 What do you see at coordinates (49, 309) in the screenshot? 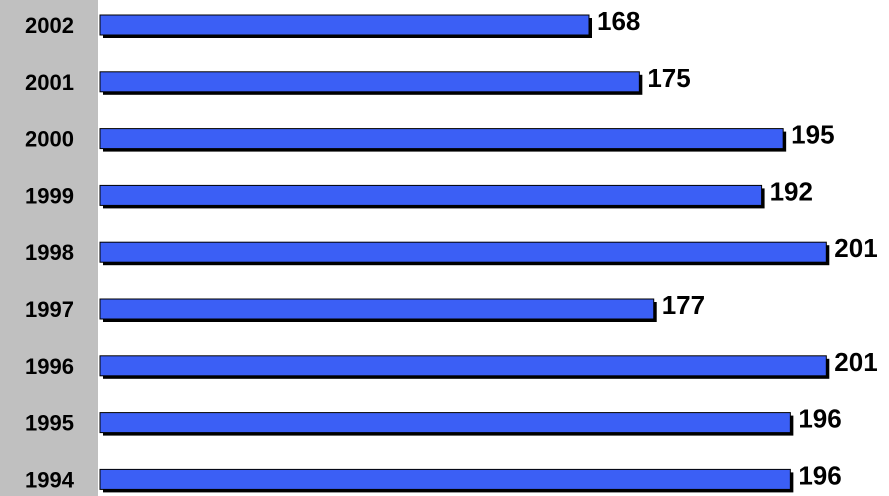
I see `category-label: 1997` at bounding box center [49, 309].